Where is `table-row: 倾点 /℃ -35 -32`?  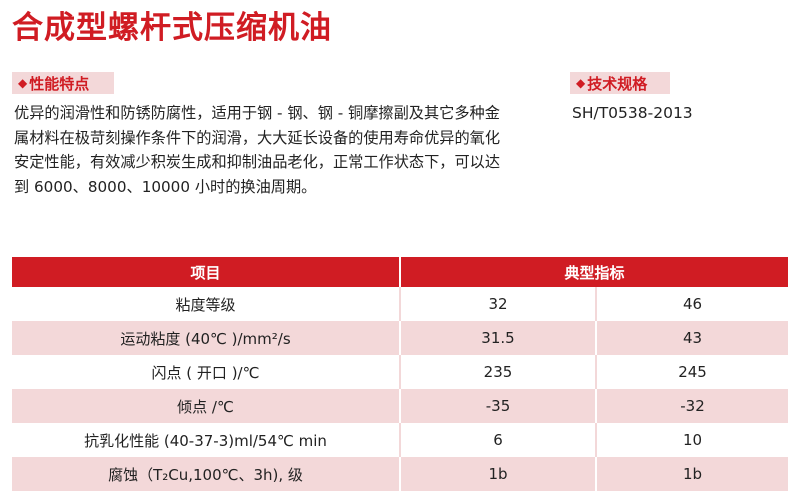 table-row: 倾点 /℃ -35 -32 is located at coordinates (400, 406).